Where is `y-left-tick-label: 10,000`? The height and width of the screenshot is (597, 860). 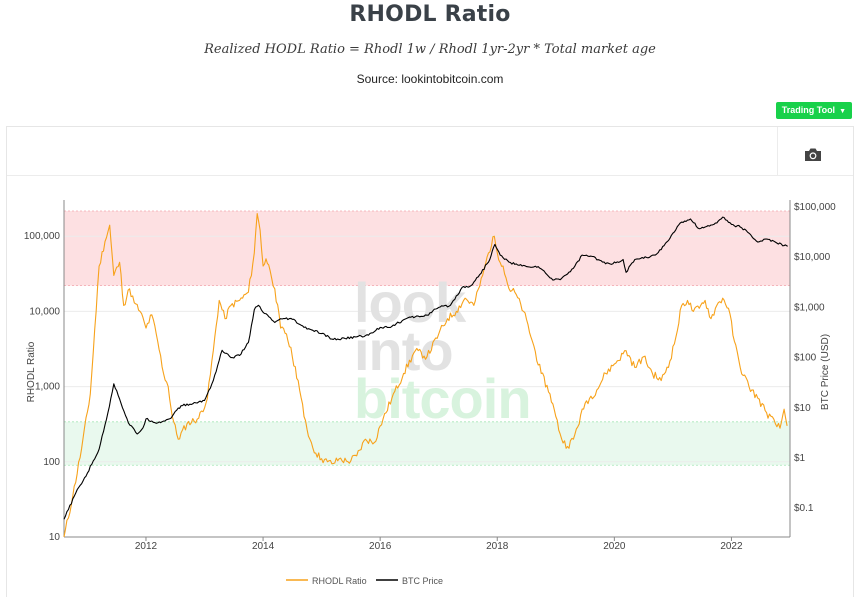
y-left-tick-label: 10,000 is located at coordinates (44, 311).